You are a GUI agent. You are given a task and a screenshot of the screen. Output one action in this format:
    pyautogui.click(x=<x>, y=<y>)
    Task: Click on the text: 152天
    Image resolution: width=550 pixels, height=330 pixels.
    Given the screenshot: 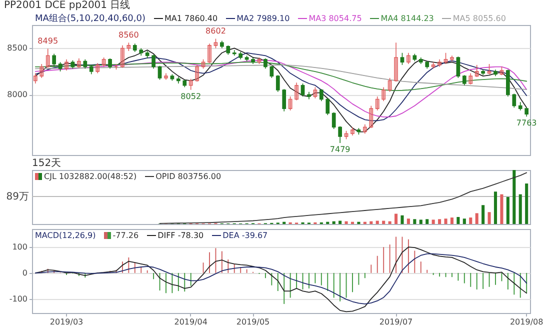 What is the action you would take?
    pyautogui.click(x=47, y=163)
    